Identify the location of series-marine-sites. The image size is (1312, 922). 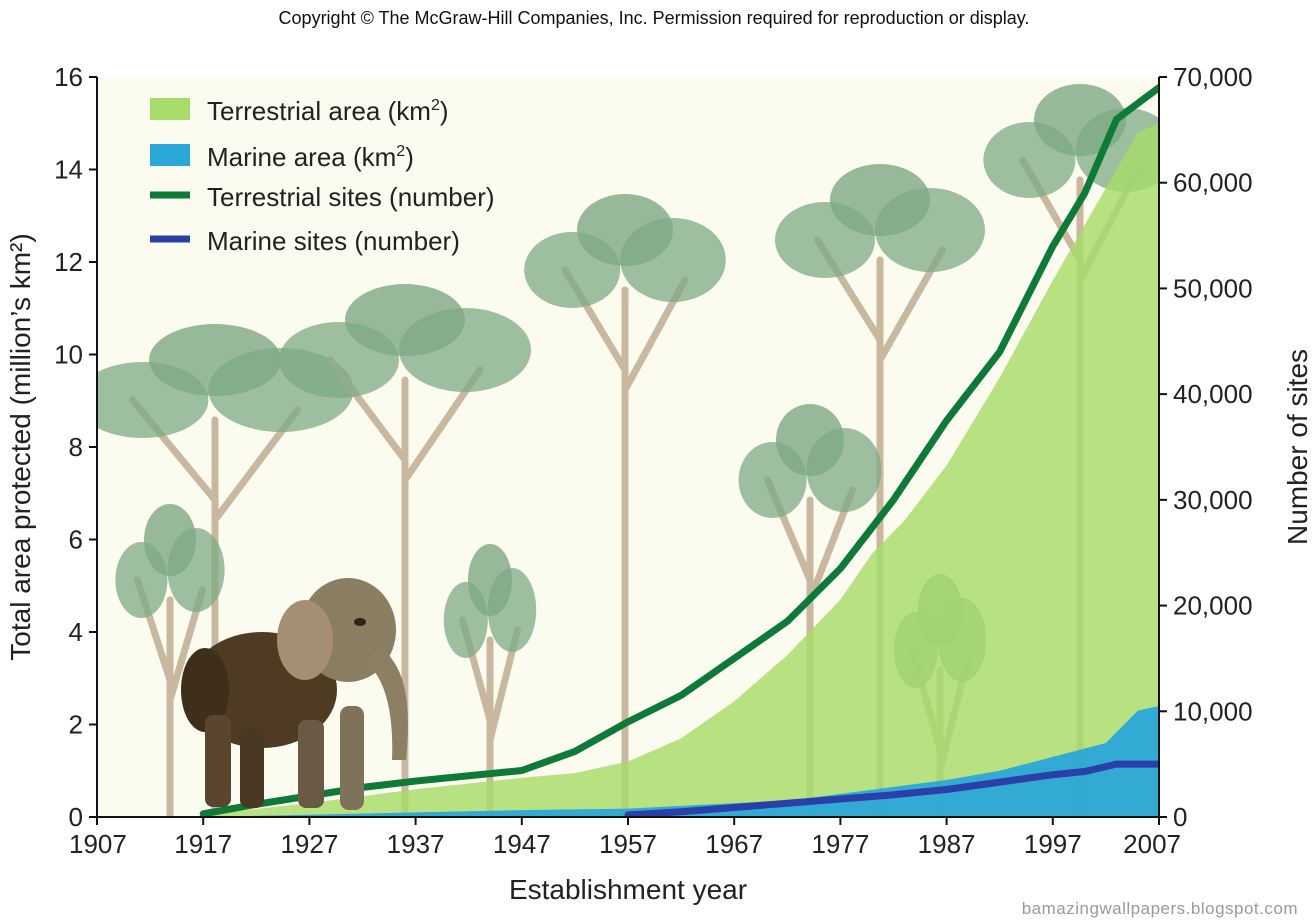
(891, 788).